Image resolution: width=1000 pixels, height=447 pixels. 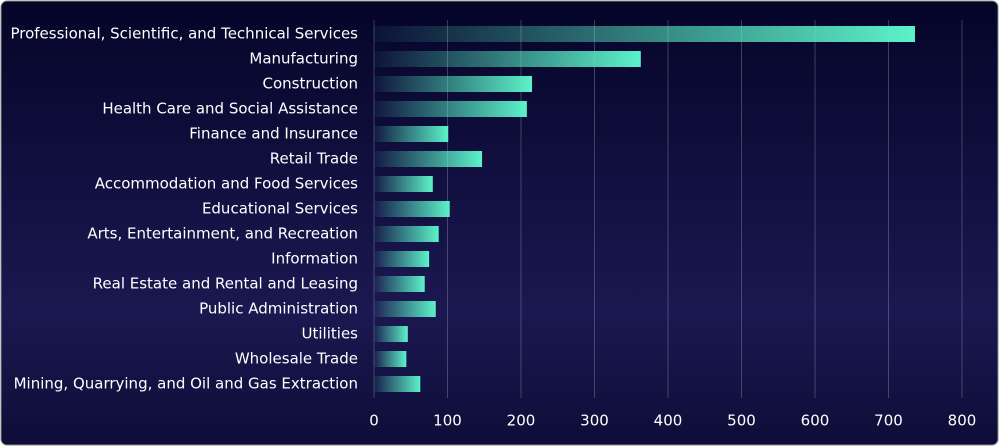 What do you see at coordinates (226, 184) in the screenshot?
I see `y-tick-label: Accommodation and Food Services` at bounding box center [226, 184].